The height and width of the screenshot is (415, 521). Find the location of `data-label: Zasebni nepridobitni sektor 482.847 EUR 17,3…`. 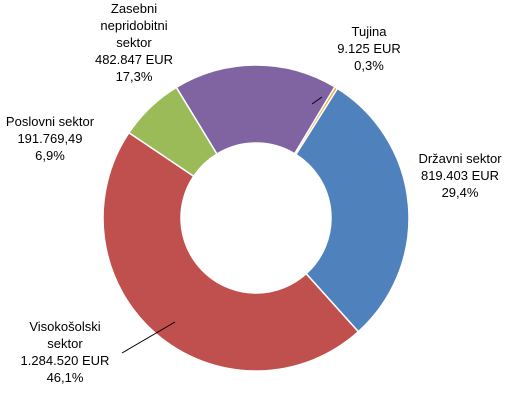

data-label: Zasebni nepridobitni sektor 482.847 EUR 17,3… is located at coordinates (134, 42).